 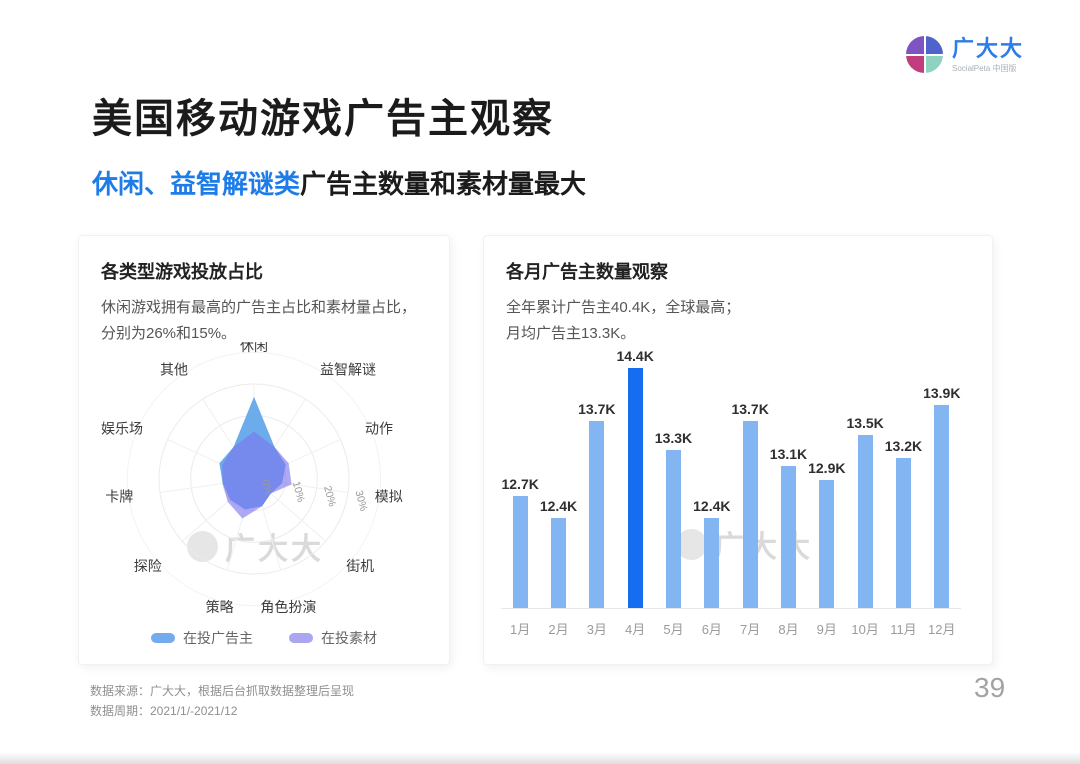 I want to click on month-label: 10月, so click(x=865, y=629).